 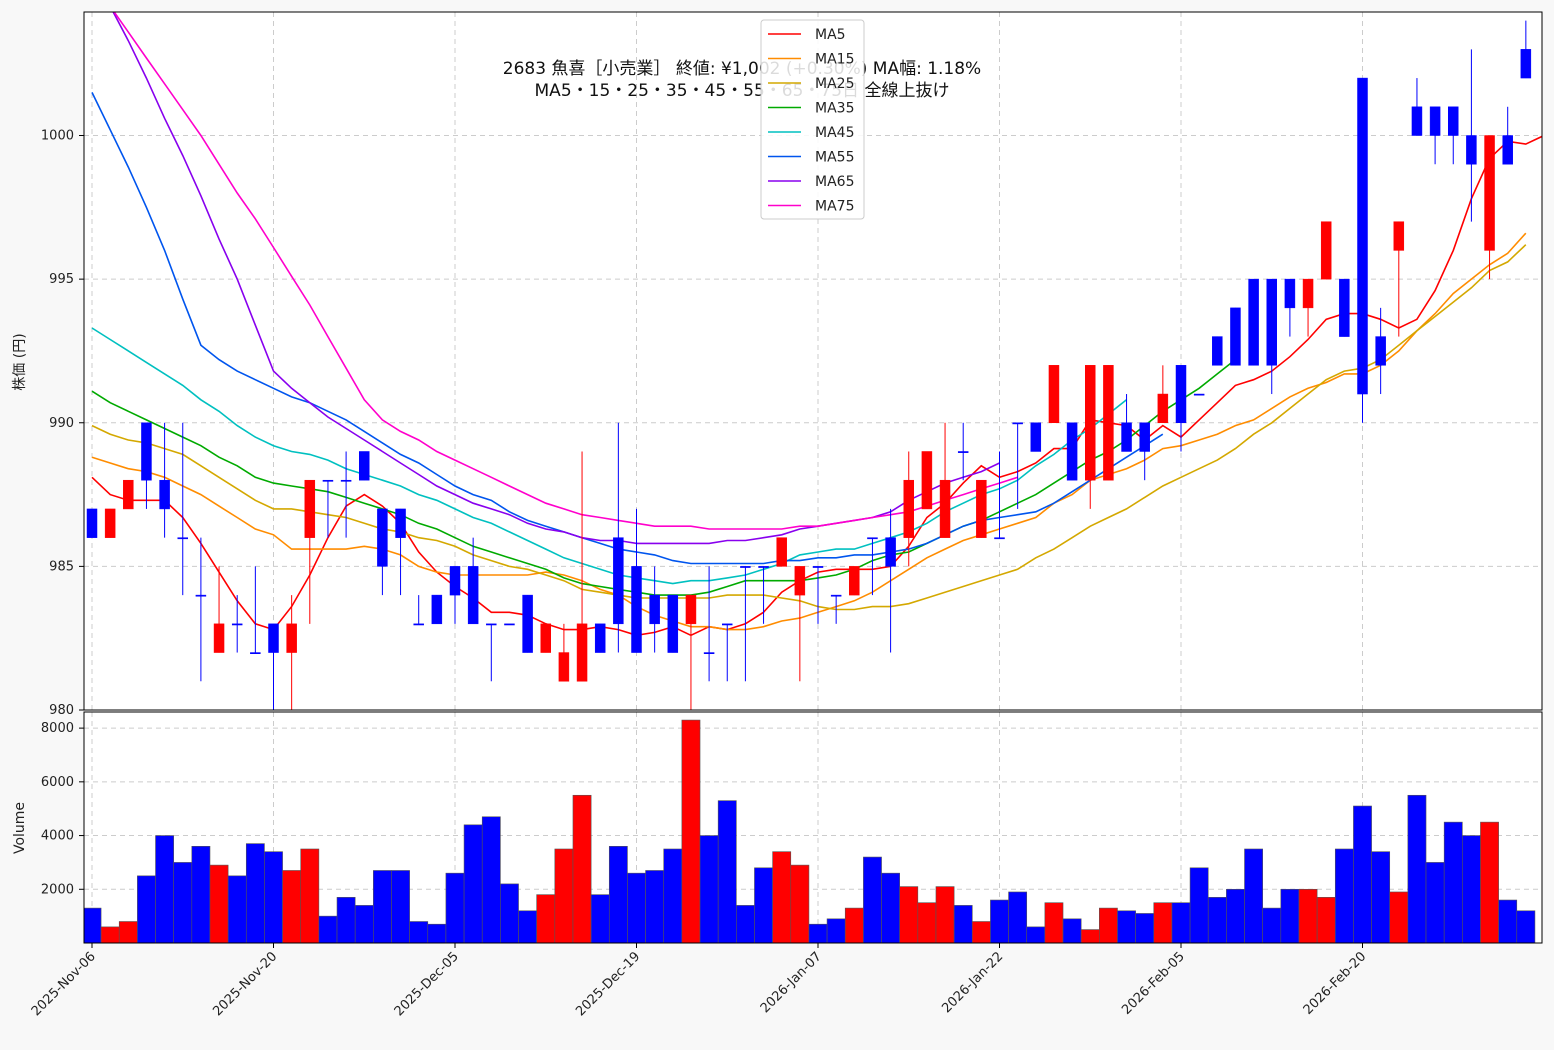 What do you see at coordinates (812, 119) in the screenshot?
I see `legend: MA5 MA15 MA25 MA35 MA45 MA55 MA65 MA75` at bounding box center [812, 119].